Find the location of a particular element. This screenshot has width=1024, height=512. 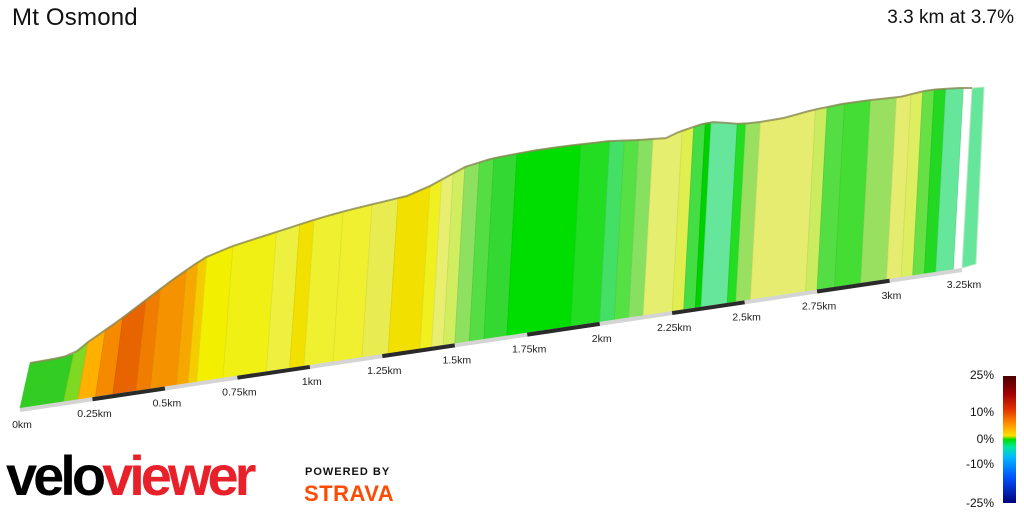

grade-legend-label: -25% is located at coordinates (979, 503).